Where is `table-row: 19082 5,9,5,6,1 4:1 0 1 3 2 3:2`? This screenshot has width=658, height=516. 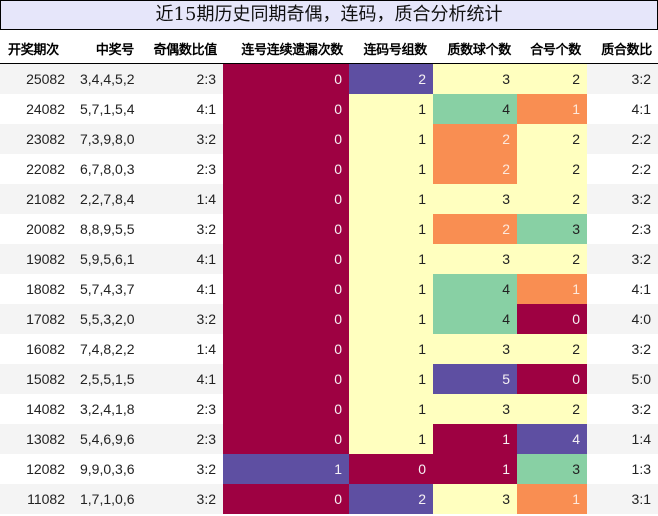 table-row: 19082 5,9,5,6,1 4:1 0 1 3 2 3:2 is located at coordinates (329, 259).